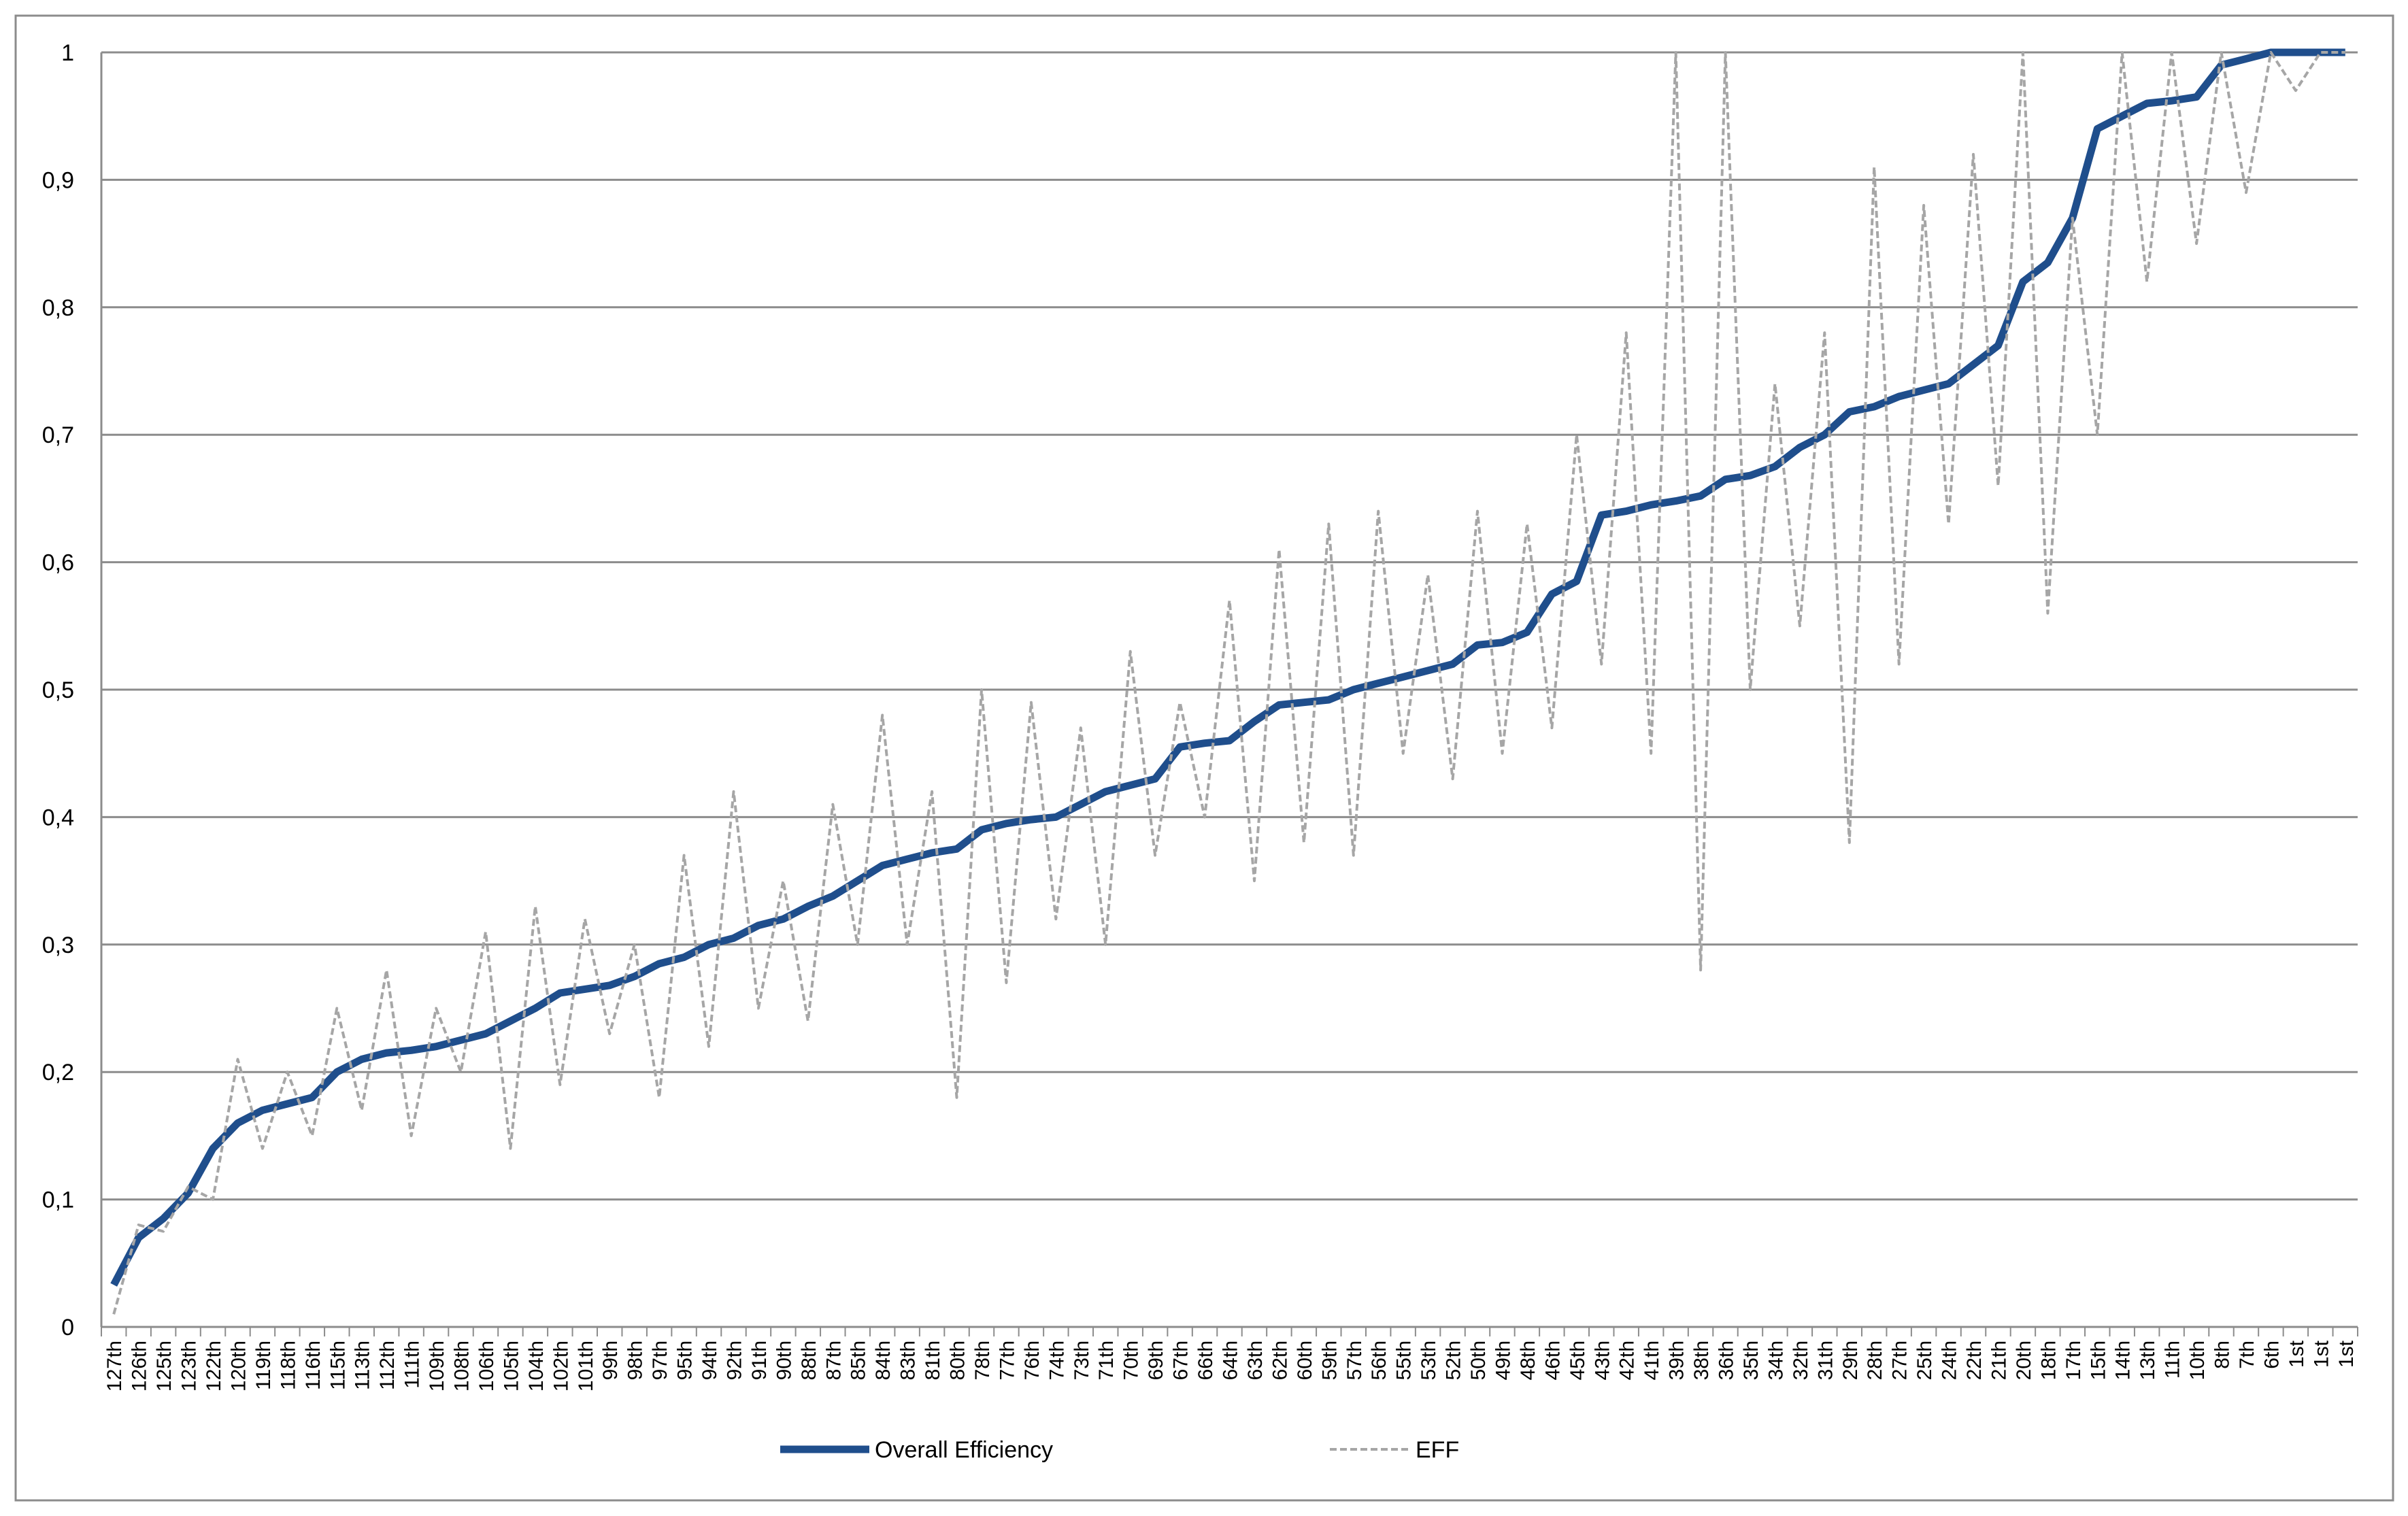 This screenshot has width=2408, height=1516. I want to click on x-tick-label: 78th, so click(982, 1360).